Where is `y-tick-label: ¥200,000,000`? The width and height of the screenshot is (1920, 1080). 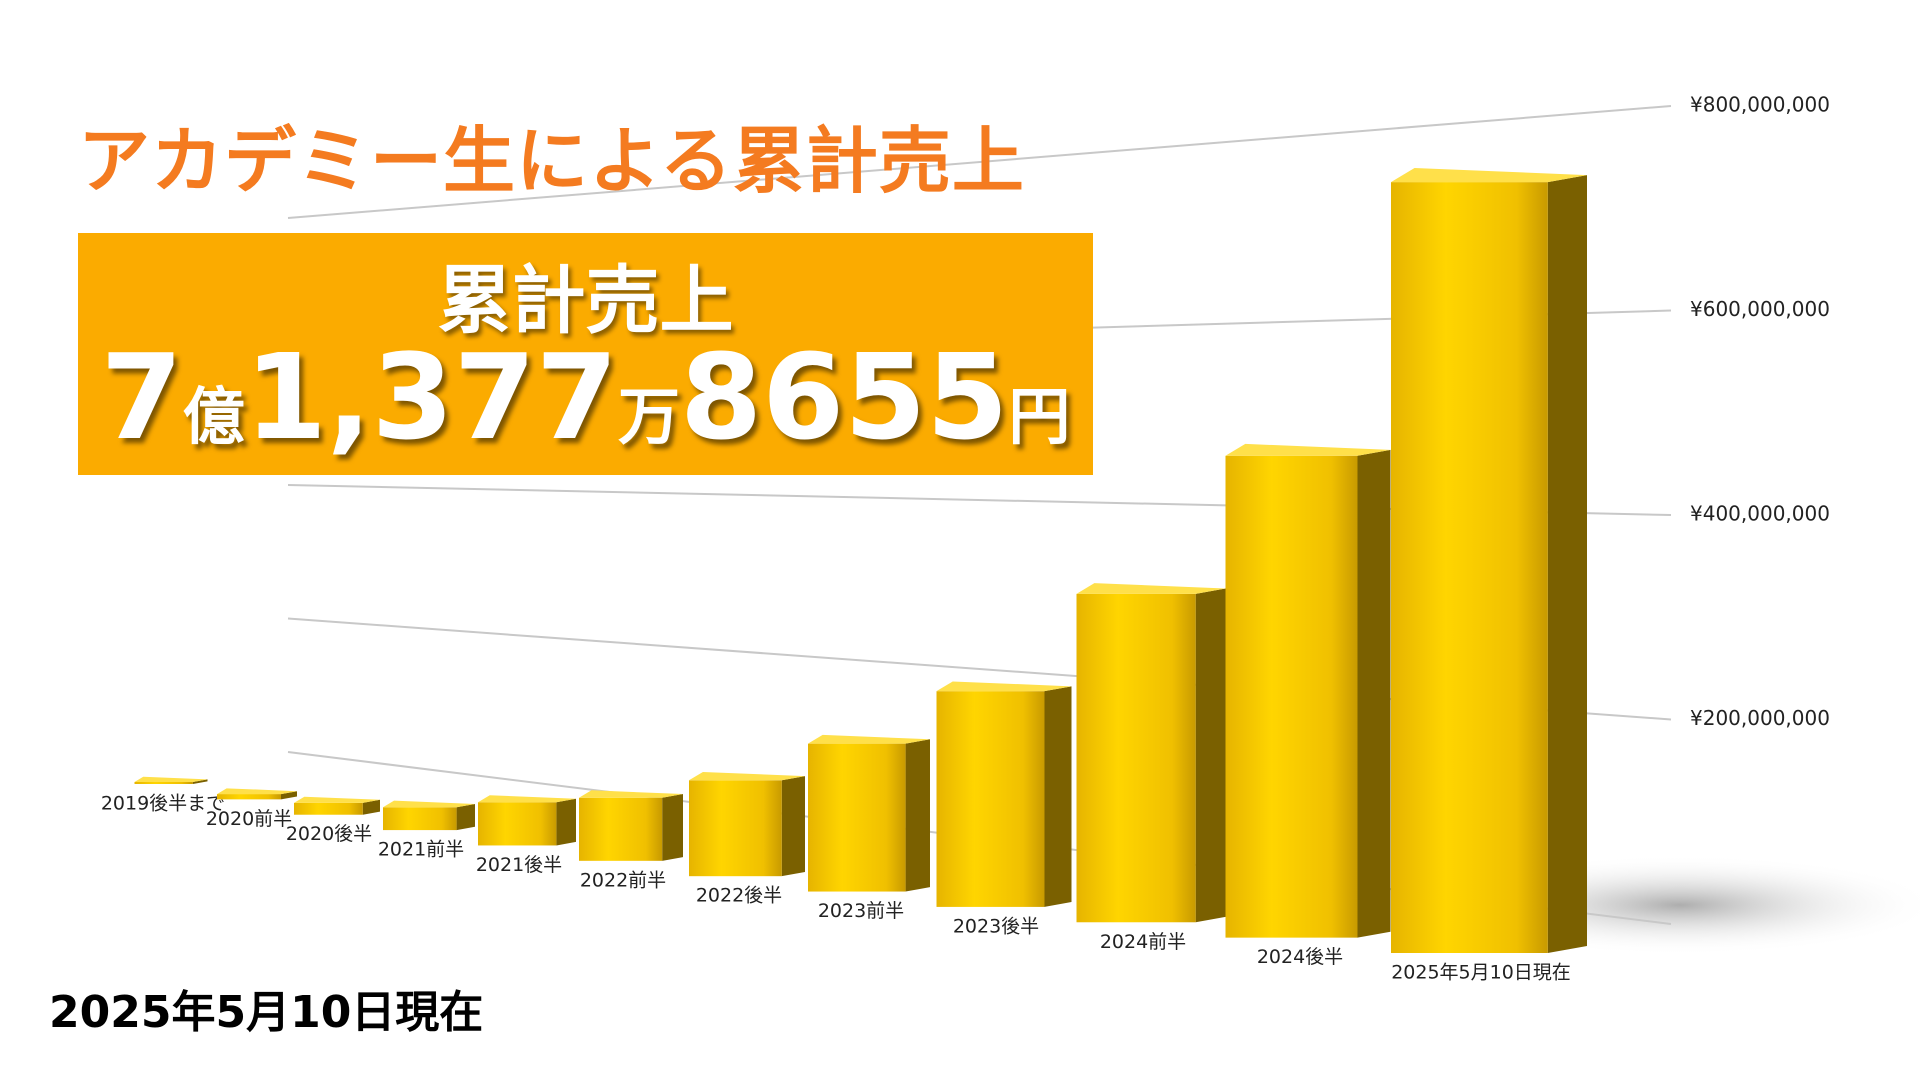
y-tick-label: ¥200,000,000 is located at coordinates (1760, 718).